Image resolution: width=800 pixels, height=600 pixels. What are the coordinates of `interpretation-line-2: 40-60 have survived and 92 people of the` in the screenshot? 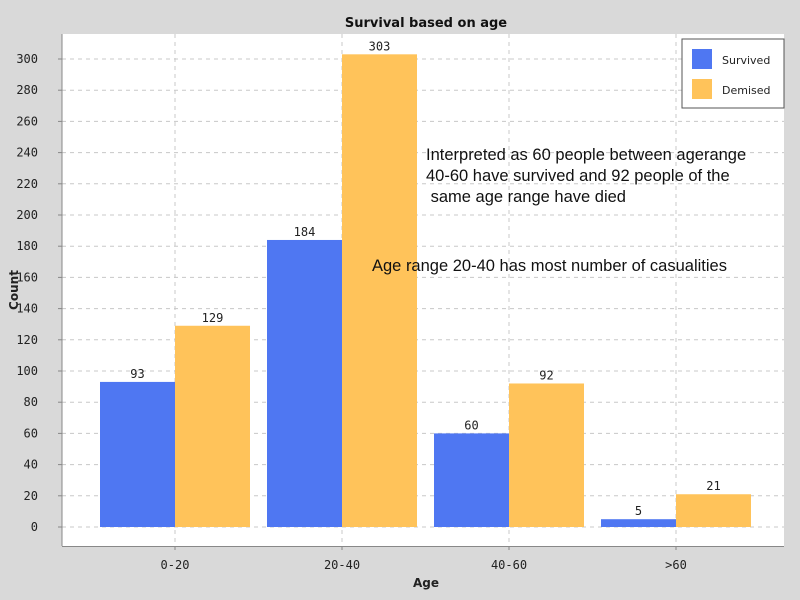 It's located at (578, 176).